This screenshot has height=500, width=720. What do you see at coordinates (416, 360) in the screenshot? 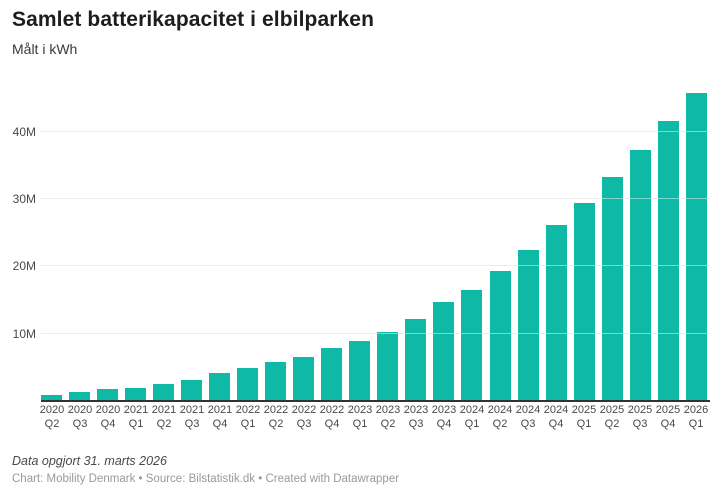
I see `bar-2023-Q3` at bounding box center [416, 360].